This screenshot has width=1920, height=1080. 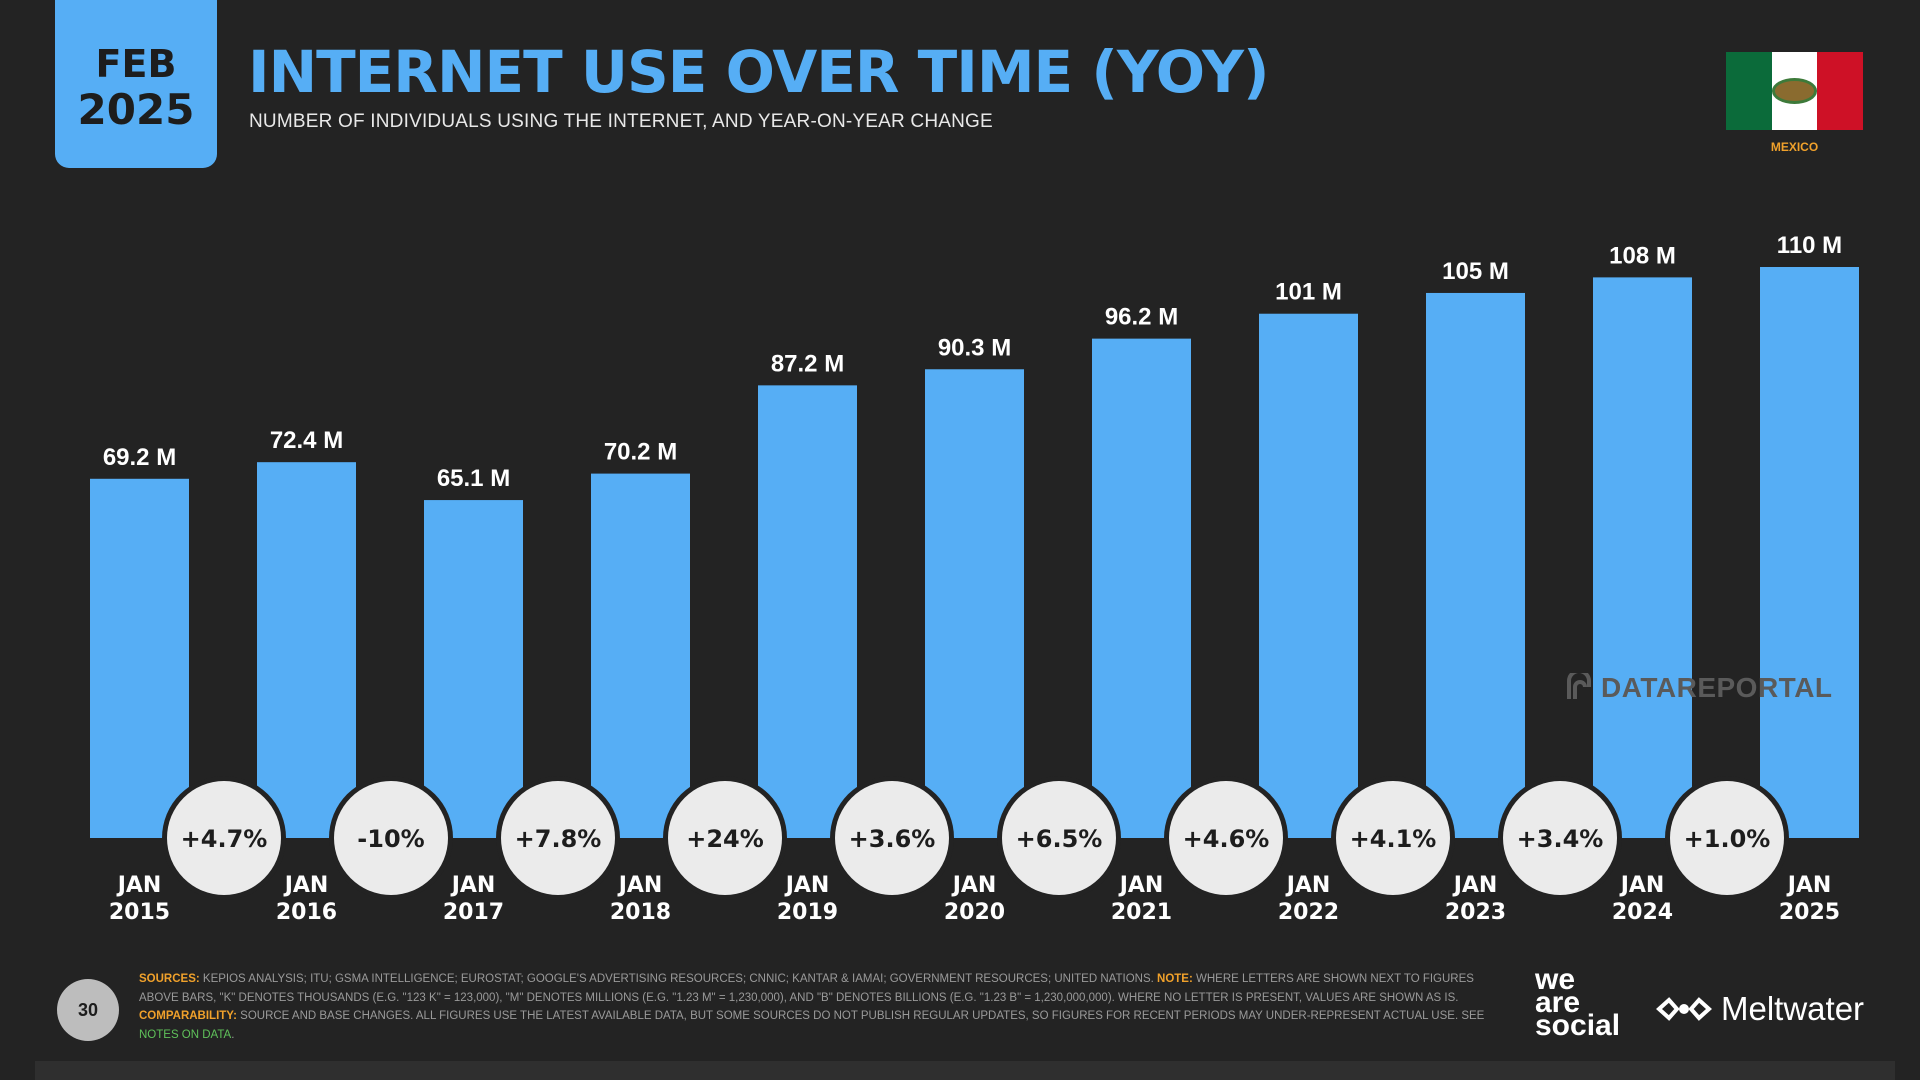 I want to click on brand-line-1: we, so click(x=1555, y=979).